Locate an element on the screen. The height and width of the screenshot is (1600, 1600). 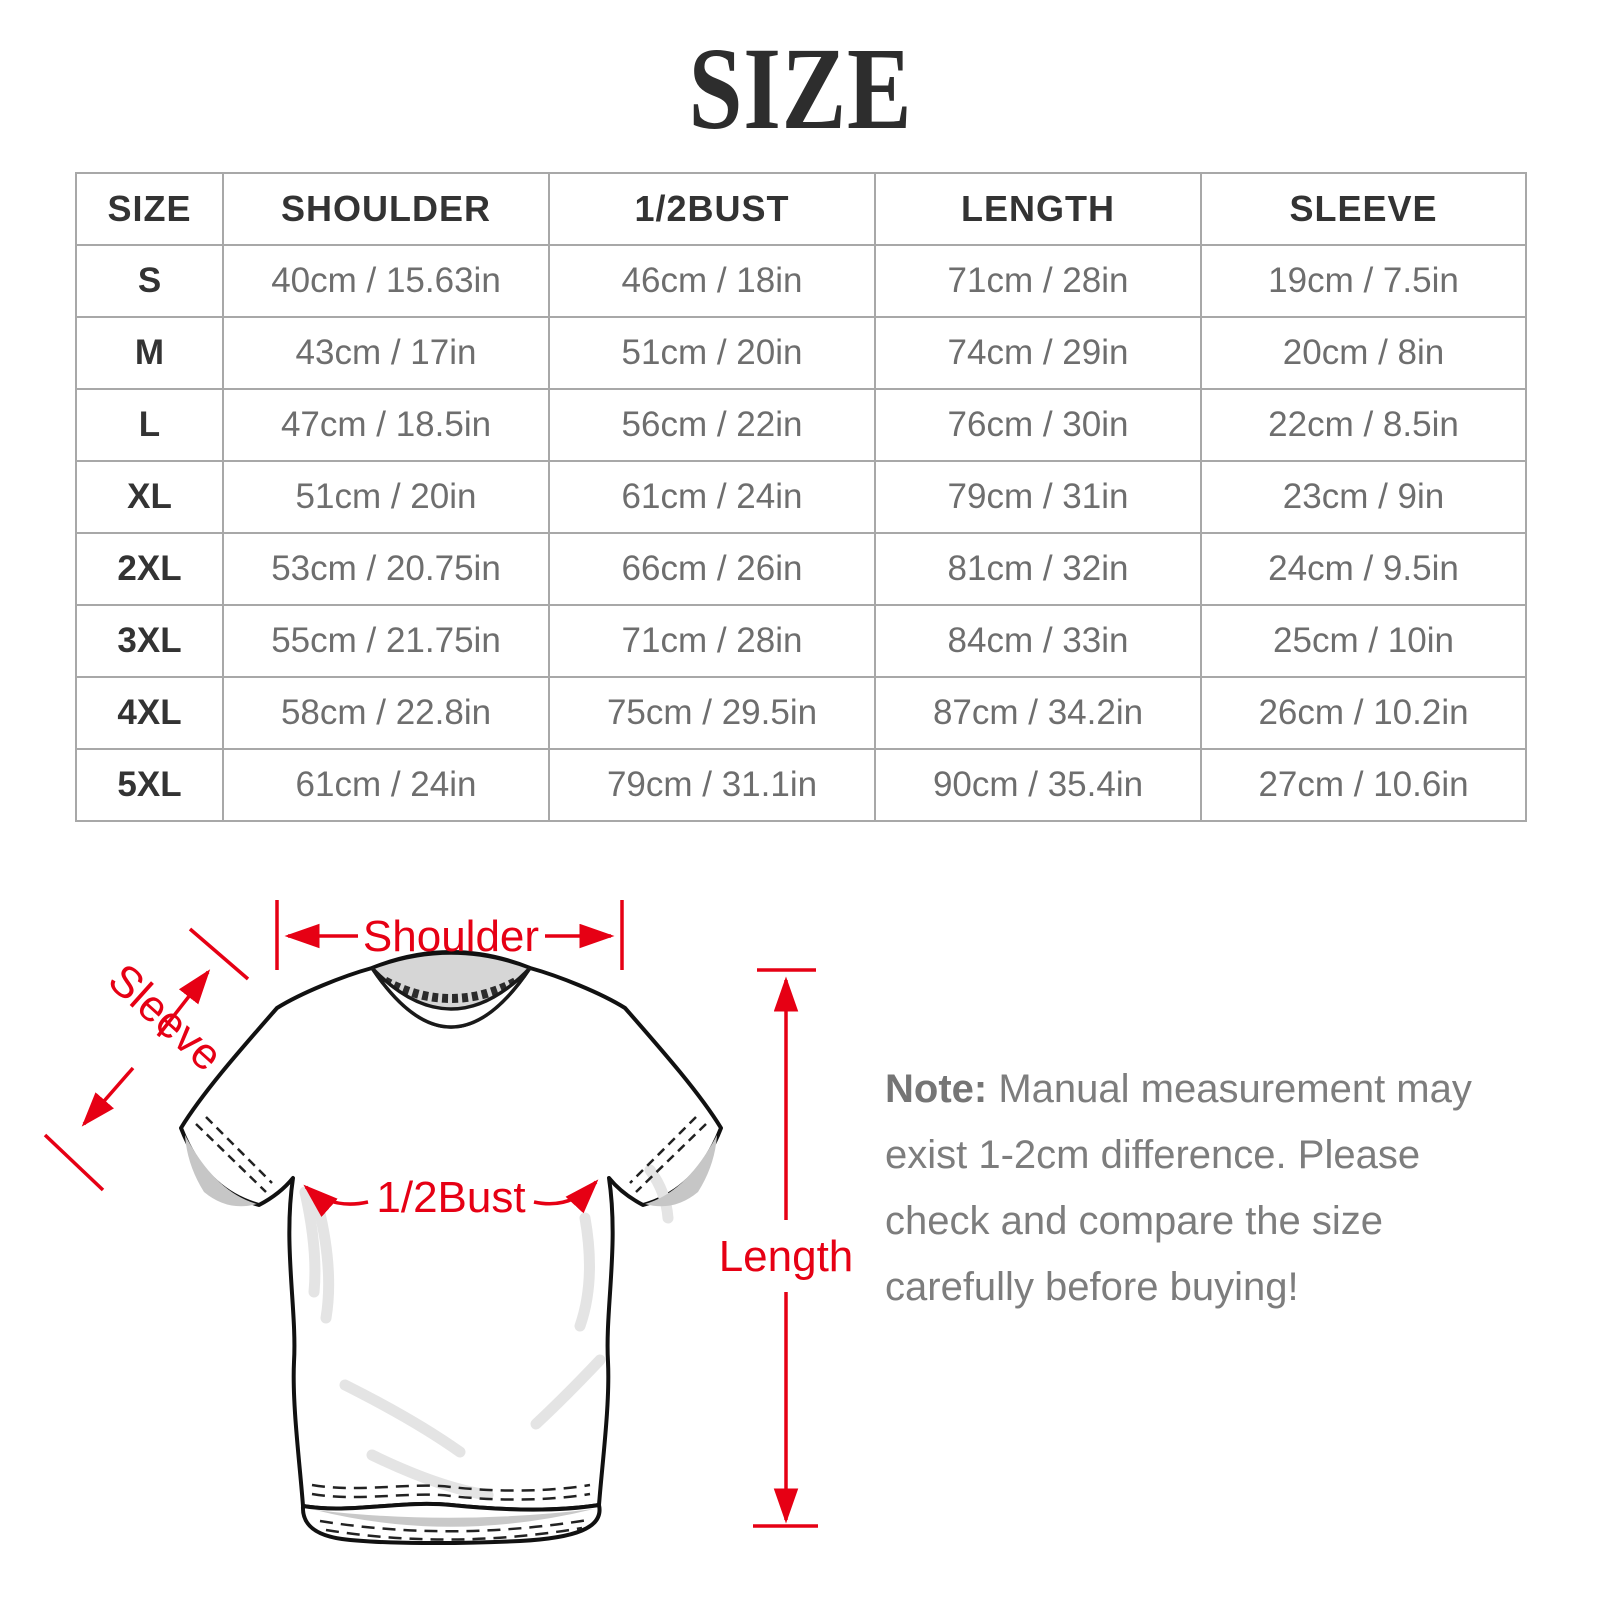
measurement-cell: 76cm / 30in is located at coordinates (1038, 425).